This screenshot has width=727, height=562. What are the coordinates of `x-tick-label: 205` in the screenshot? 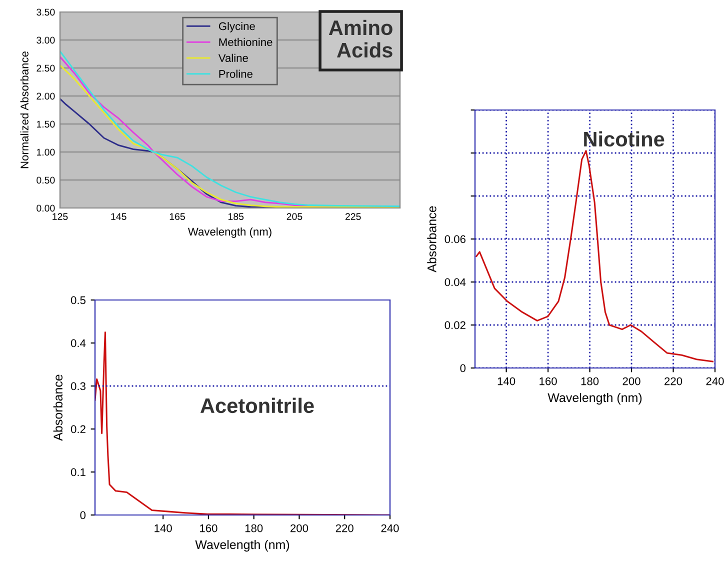 It's located at (294, 216).